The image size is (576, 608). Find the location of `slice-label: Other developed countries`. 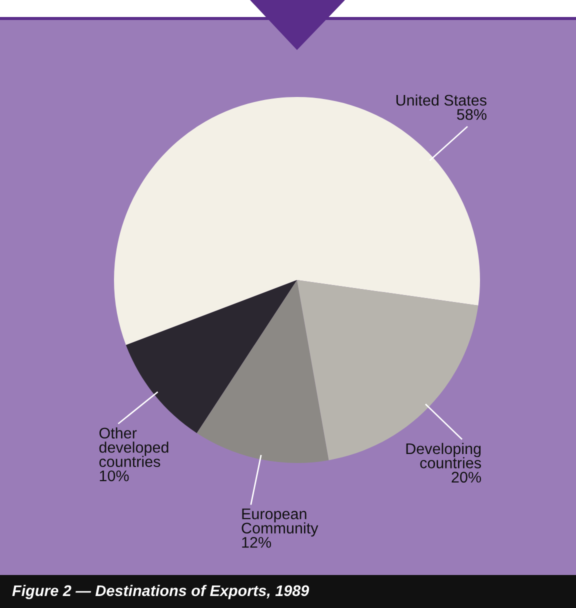

slice-label: Other developed countries is located at coordinates (133, 447).